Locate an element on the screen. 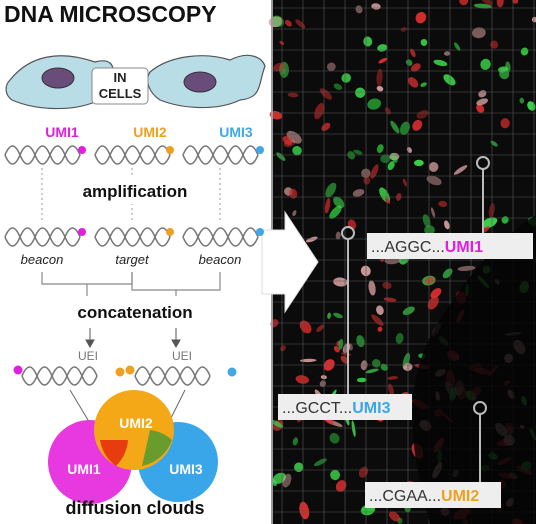 Image resolution: width=536 pixels, height=524 pixels. umi-label: UMI2 is located at coordinates (150, 132).